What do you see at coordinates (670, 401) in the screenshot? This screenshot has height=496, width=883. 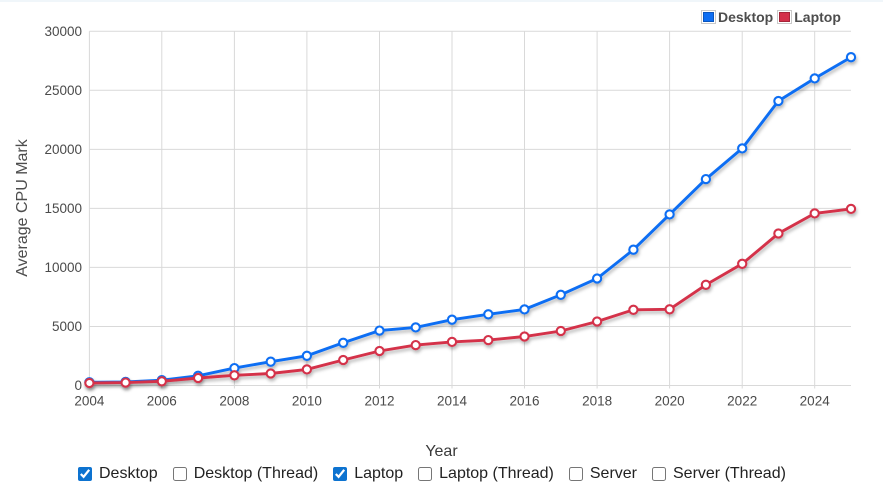 I see `svg-text: 2020` at bounding box center [670, 401].